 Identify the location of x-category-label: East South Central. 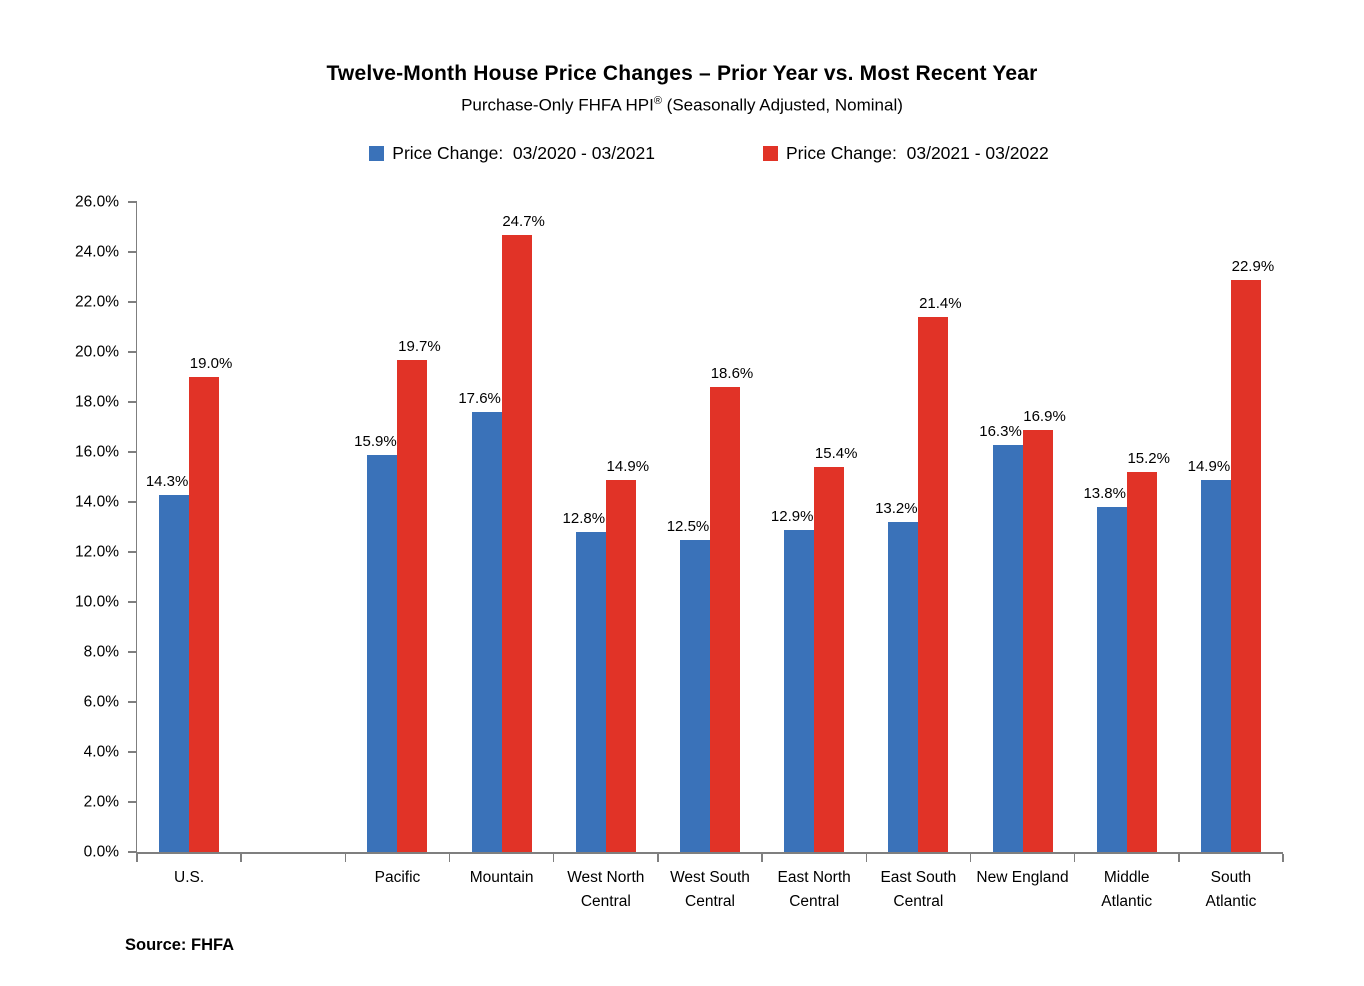
(918, 890).